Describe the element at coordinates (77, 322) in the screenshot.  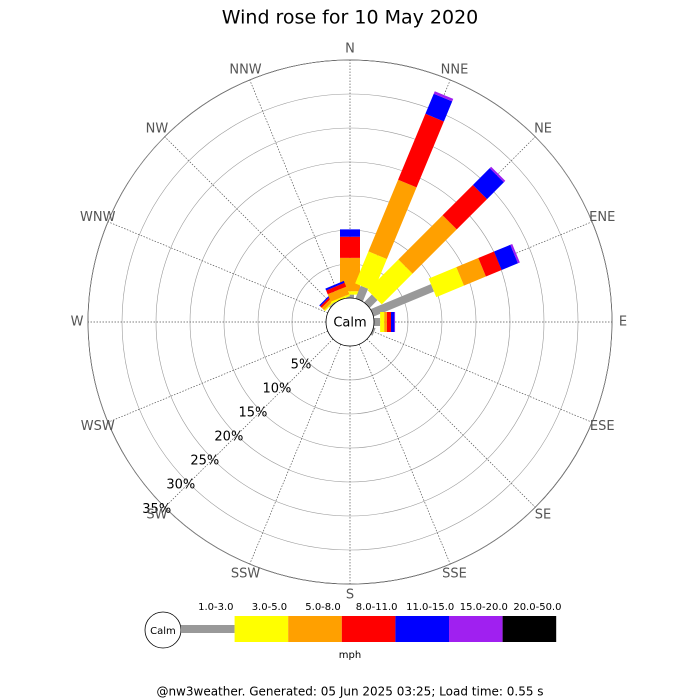
I see `direction-label: W` at that location.